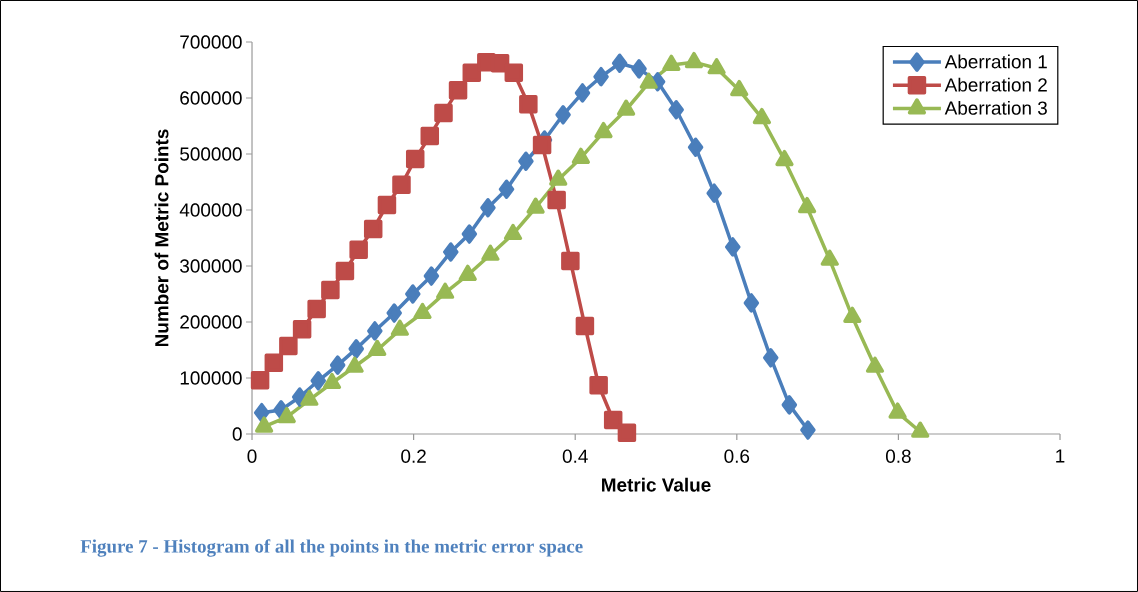 This screenshot has width=1138, height=592. I want to click on caption: Figure 7 - Histogram of all the points in the metric error space, so click(331, 548).